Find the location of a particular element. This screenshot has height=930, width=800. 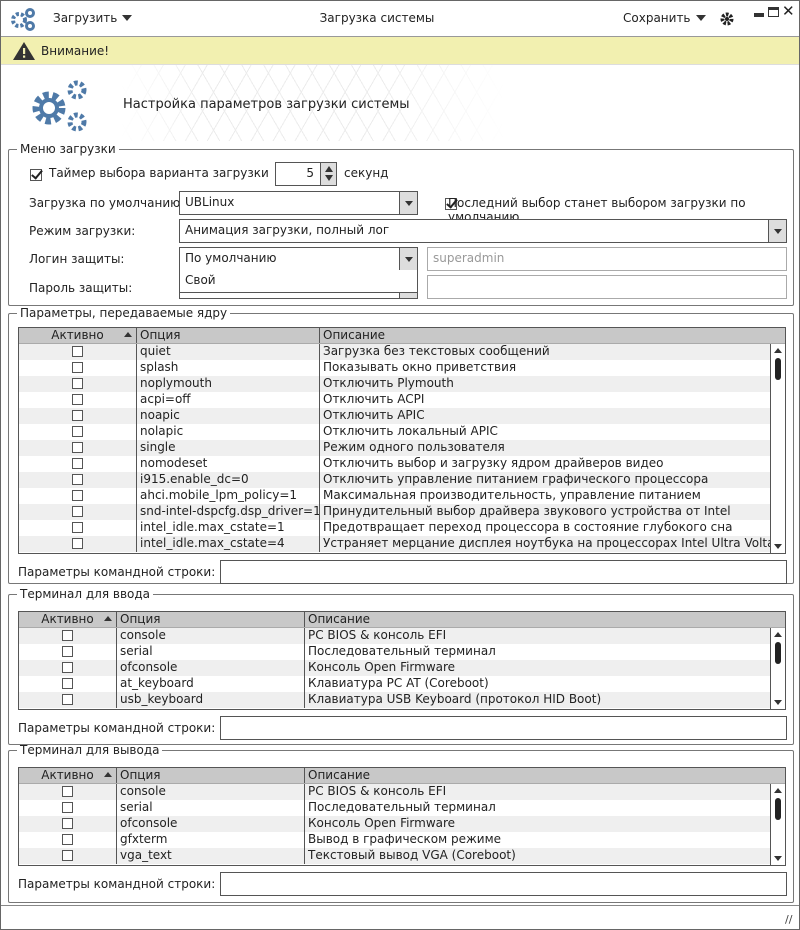

warning-bar: Внимание! is located at coordinates (400, 51).